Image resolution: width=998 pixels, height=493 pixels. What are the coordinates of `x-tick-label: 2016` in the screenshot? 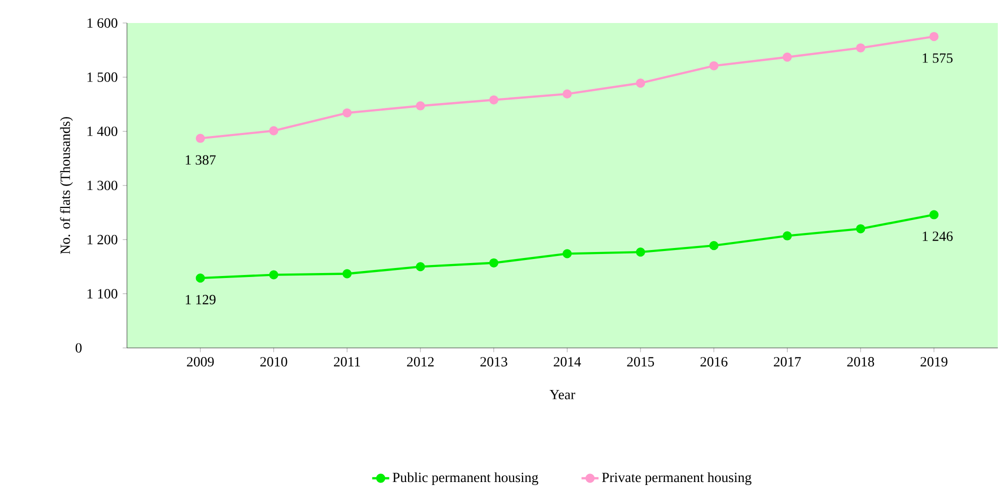 It's located at (714, 362).